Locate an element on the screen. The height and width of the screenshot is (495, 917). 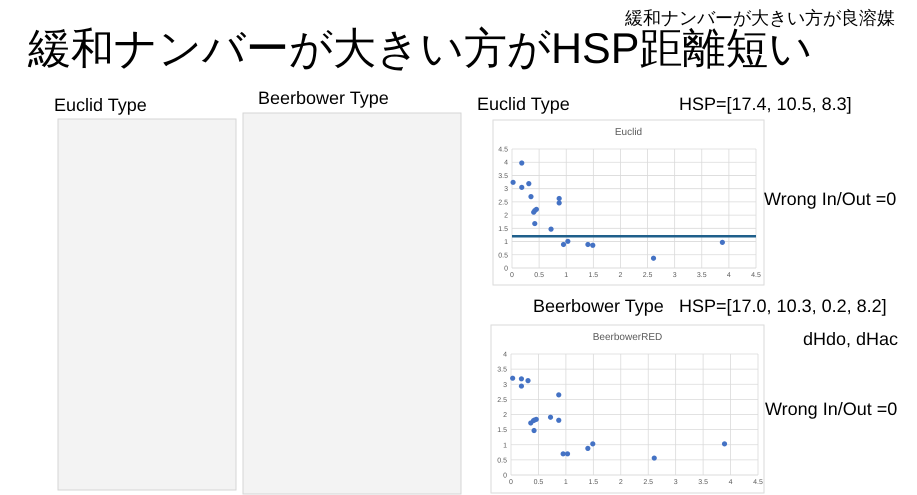
chart-title: Euclid is located at coordinates (628, 132).